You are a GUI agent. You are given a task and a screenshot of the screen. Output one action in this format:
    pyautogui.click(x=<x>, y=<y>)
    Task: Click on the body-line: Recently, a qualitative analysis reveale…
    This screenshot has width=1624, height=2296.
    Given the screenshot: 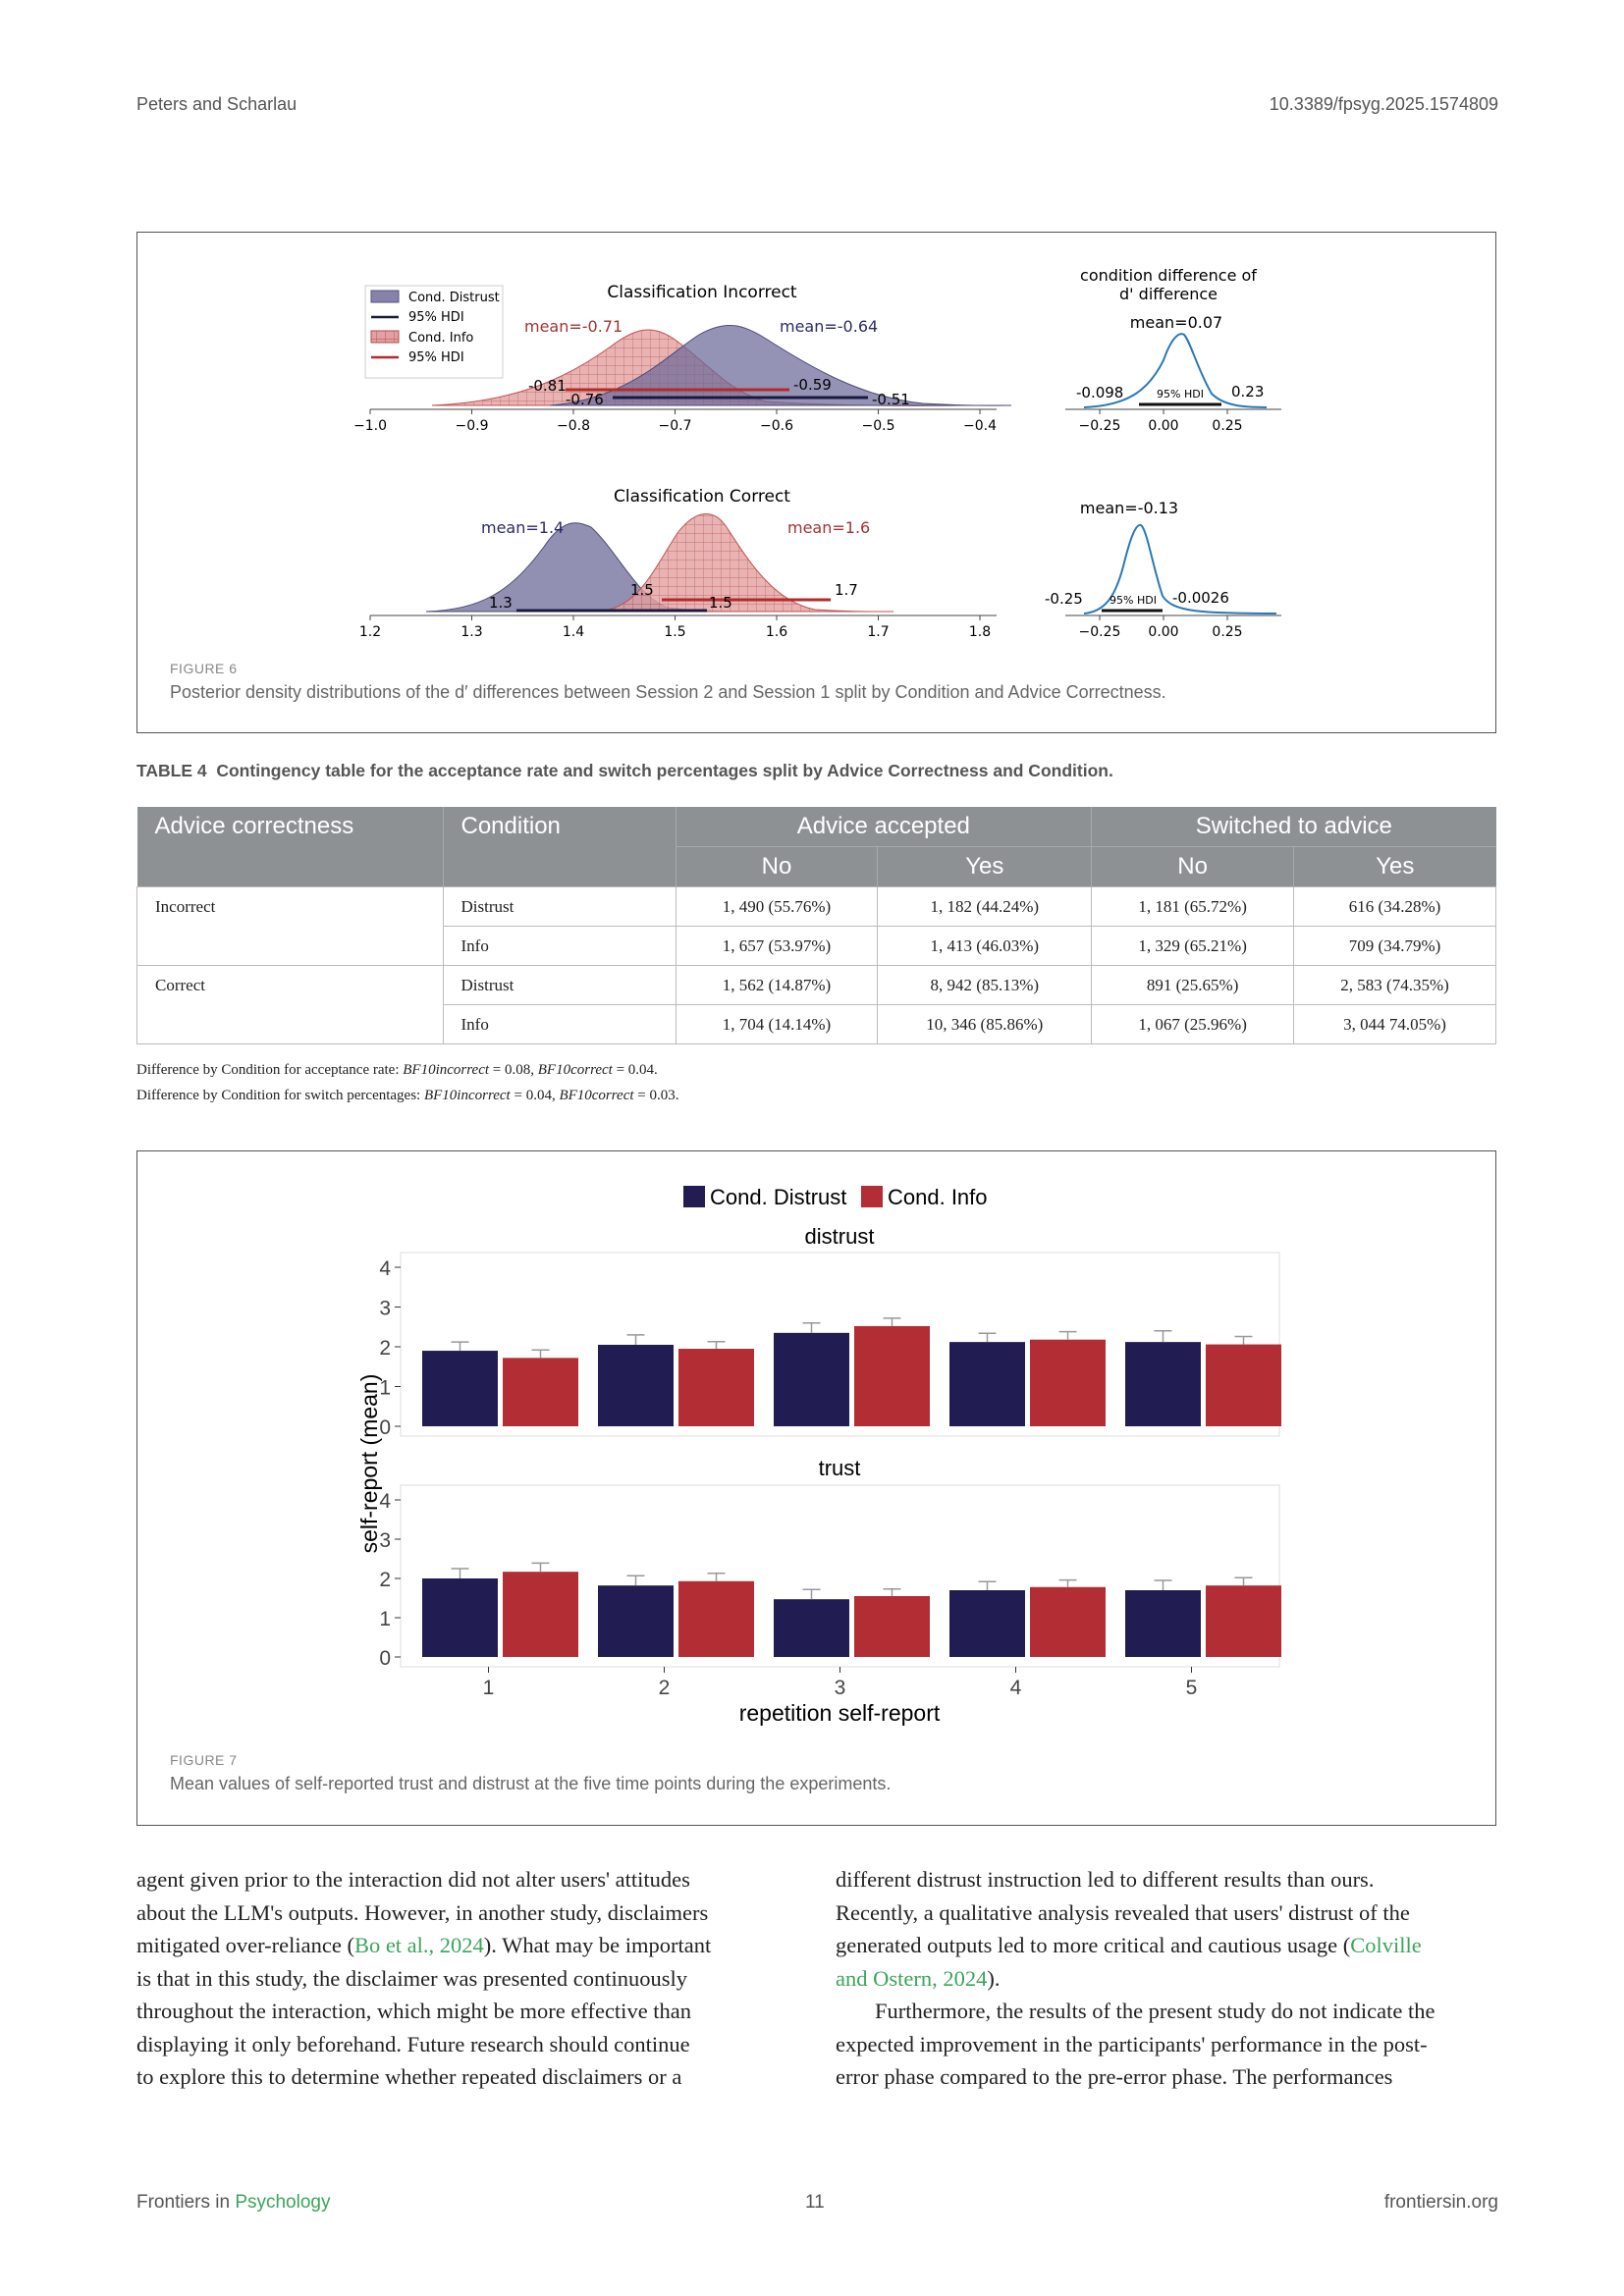 What is the action you would take?
    pyautogui.click(x=1123, y=1912)
    